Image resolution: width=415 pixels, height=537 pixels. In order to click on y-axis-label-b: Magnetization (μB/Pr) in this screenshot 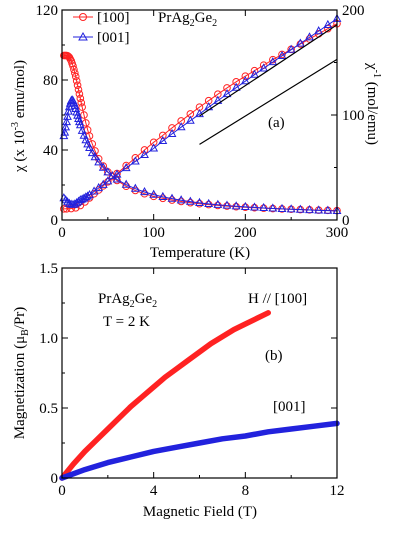, I will do `click(21, 373)`.